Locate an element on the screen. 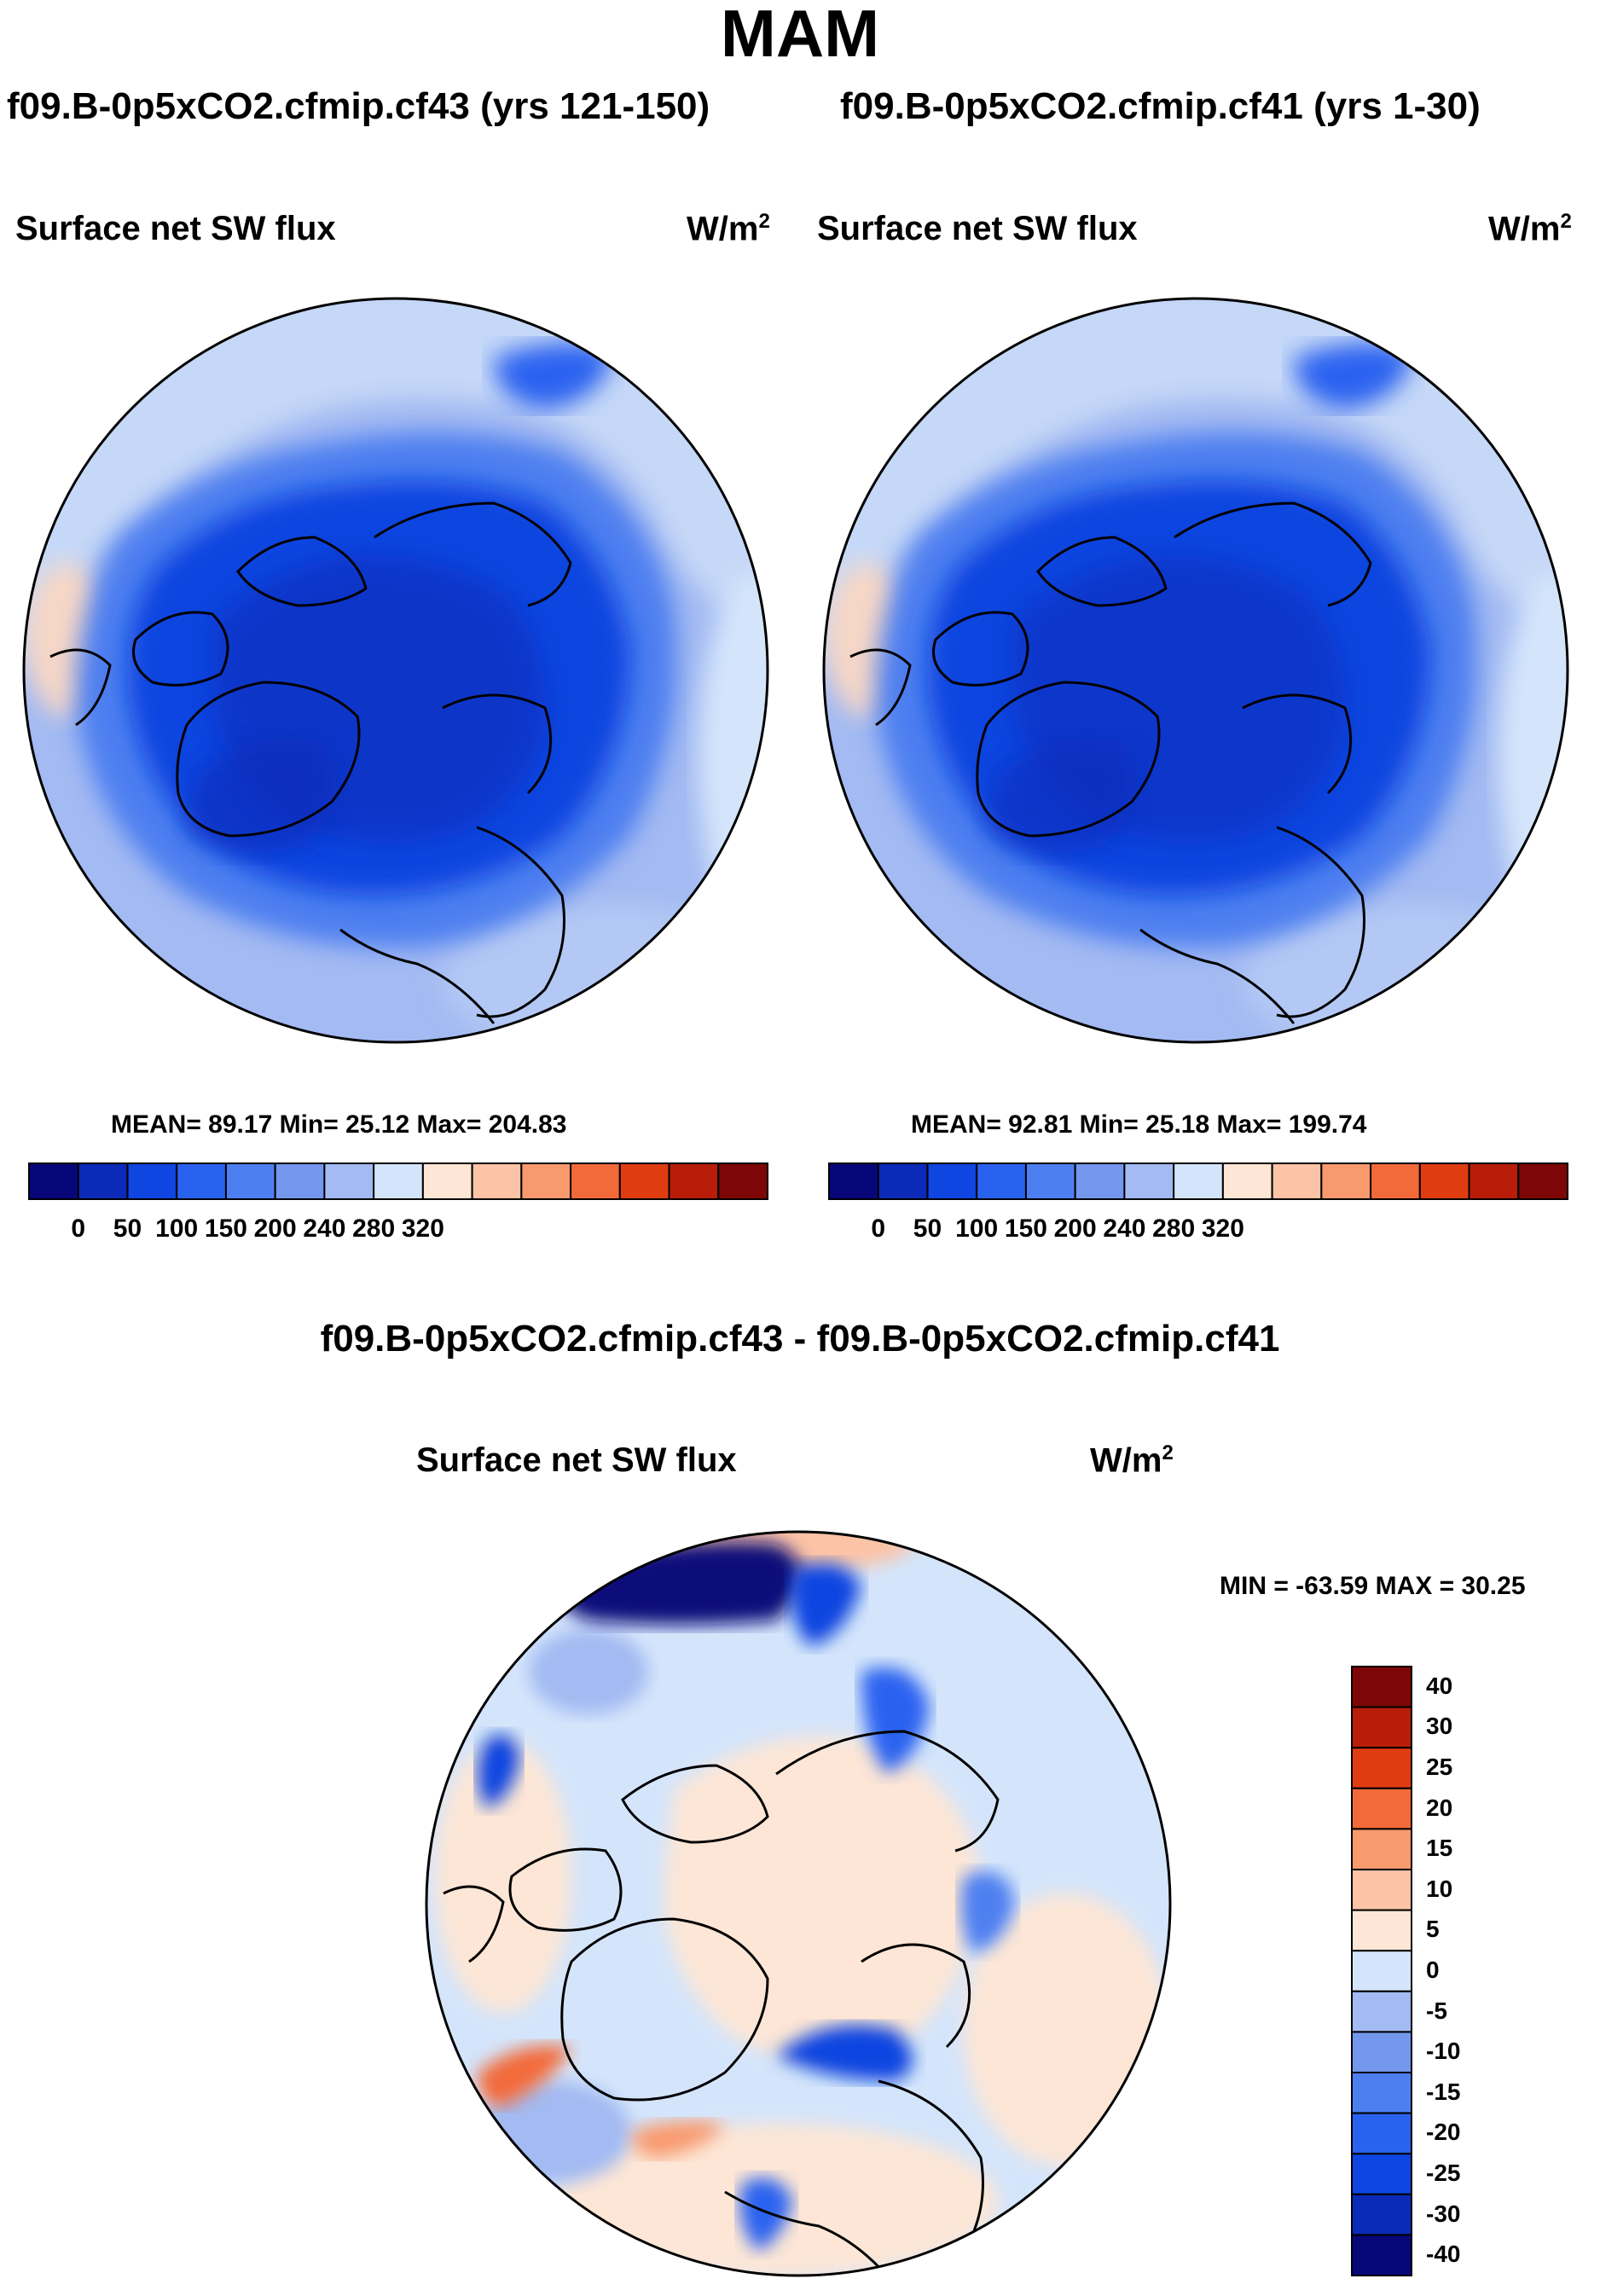 The height and width of the screenshot is (2296, 1600). right-stats: MEAN= 92.81 Min= 25.18 Max= 199.74 is located at coordinates (1139, 1124).